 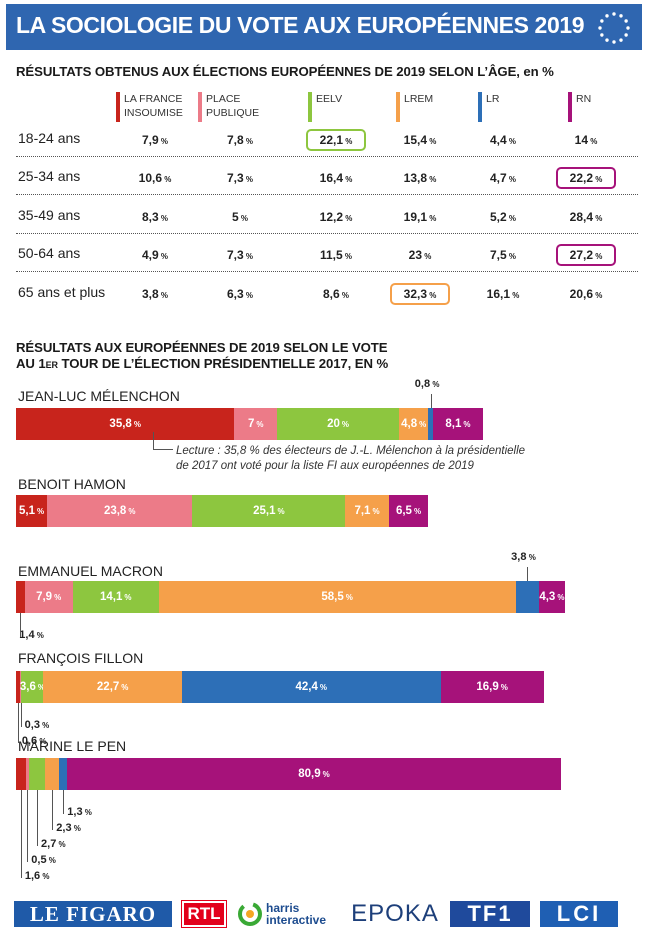 I want to click on age-label: 18-24 ans, so click(x=49, y=138).